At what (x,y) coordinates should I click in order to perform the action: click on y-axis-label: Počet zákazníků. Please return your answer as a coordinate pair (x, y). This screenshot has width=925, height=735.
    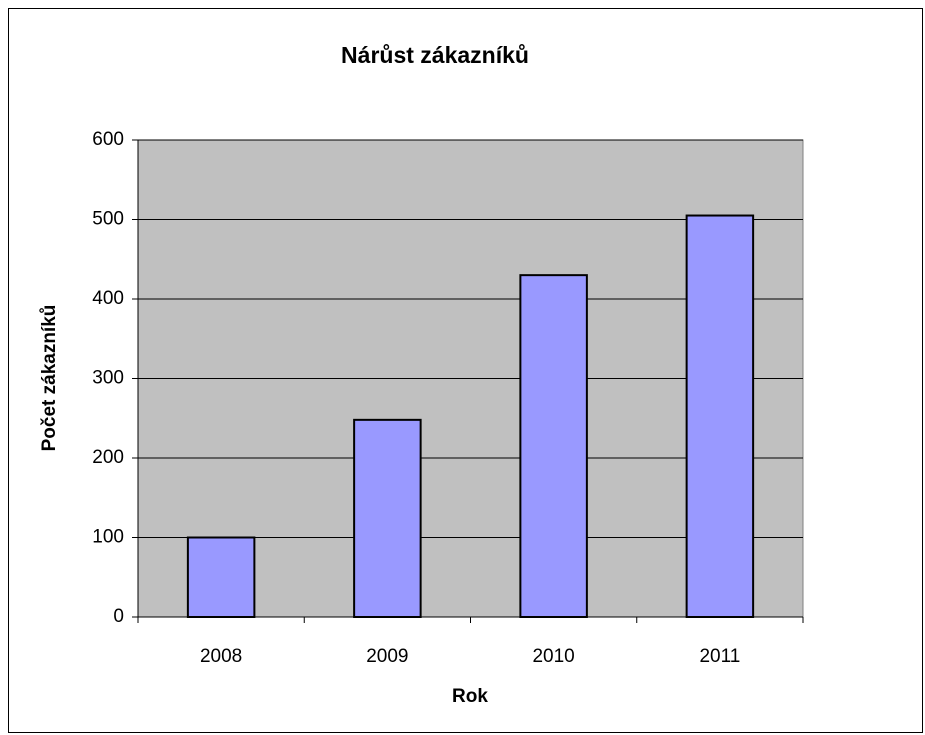
    Looking at the image, I should click on (49, 378).